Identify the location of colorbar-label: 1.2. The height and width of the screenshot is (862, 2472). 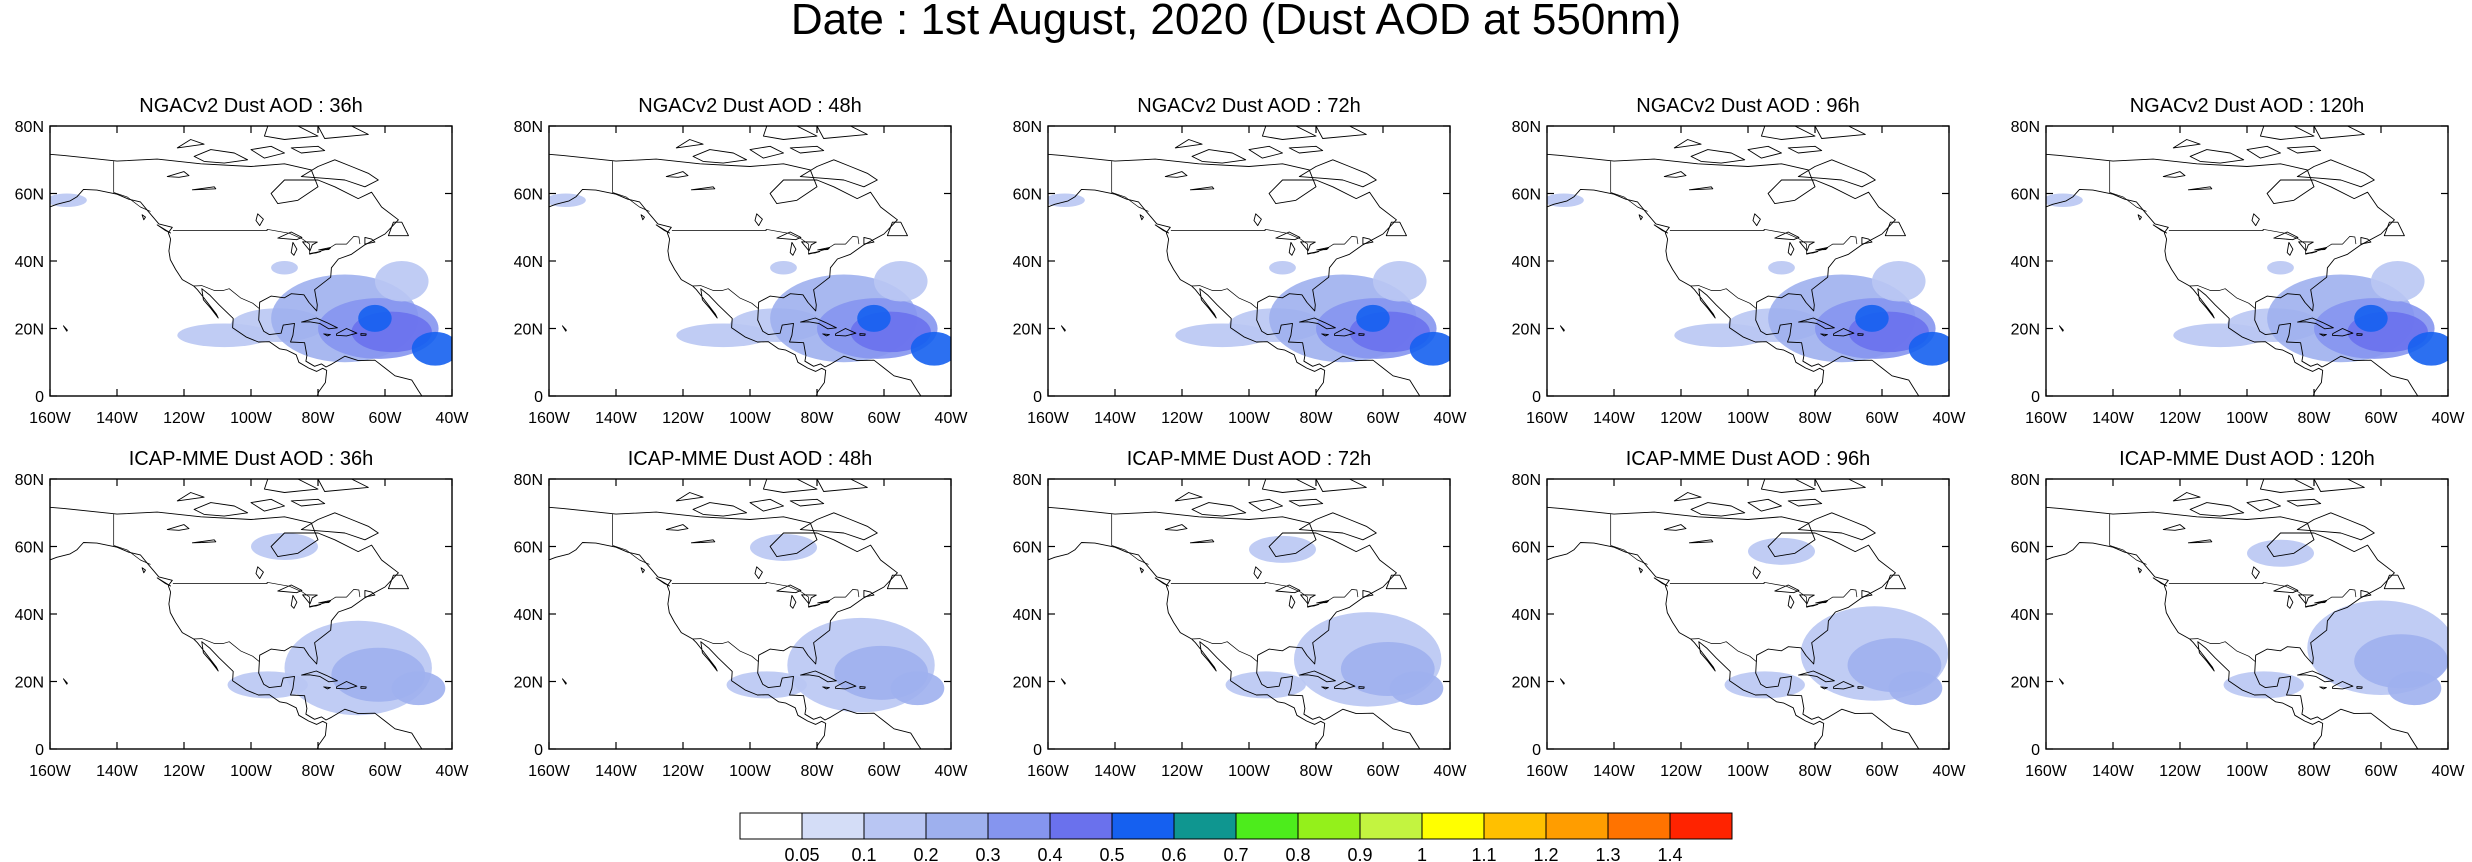
(1545, 853).